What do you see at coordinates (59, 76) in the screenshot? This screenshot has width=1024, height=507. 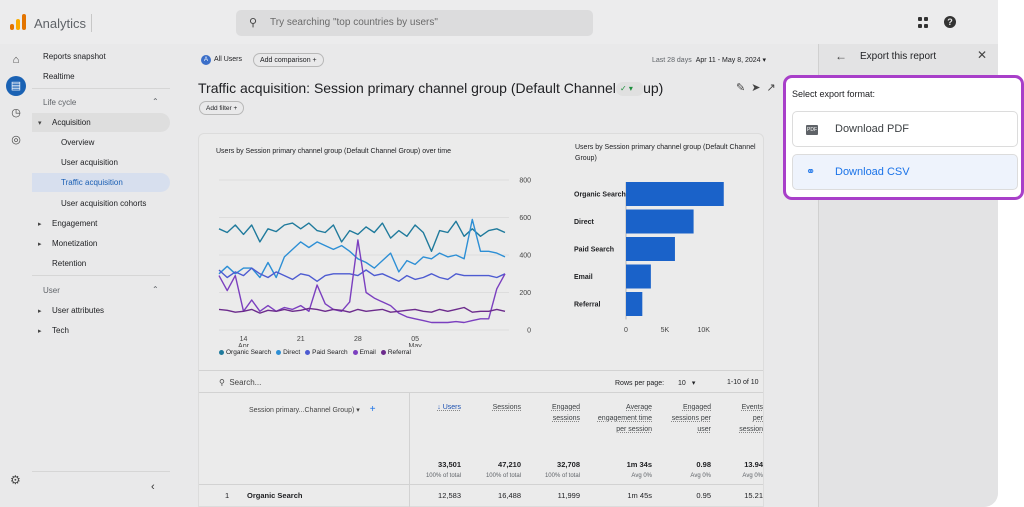 I see `nav-realtime: Realtime` at bounding box center [59, 76].